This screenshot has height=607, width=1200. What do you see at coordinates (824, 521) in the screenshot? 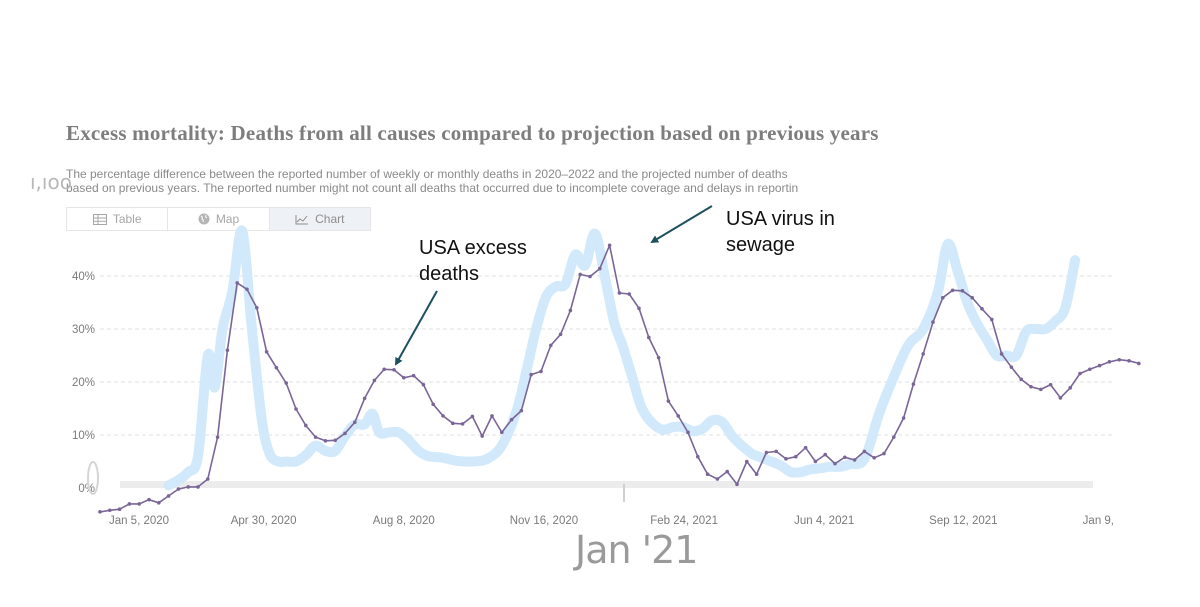
I see `x-tick-label: Jun 4, 2021` at bounding box center [824, 521].